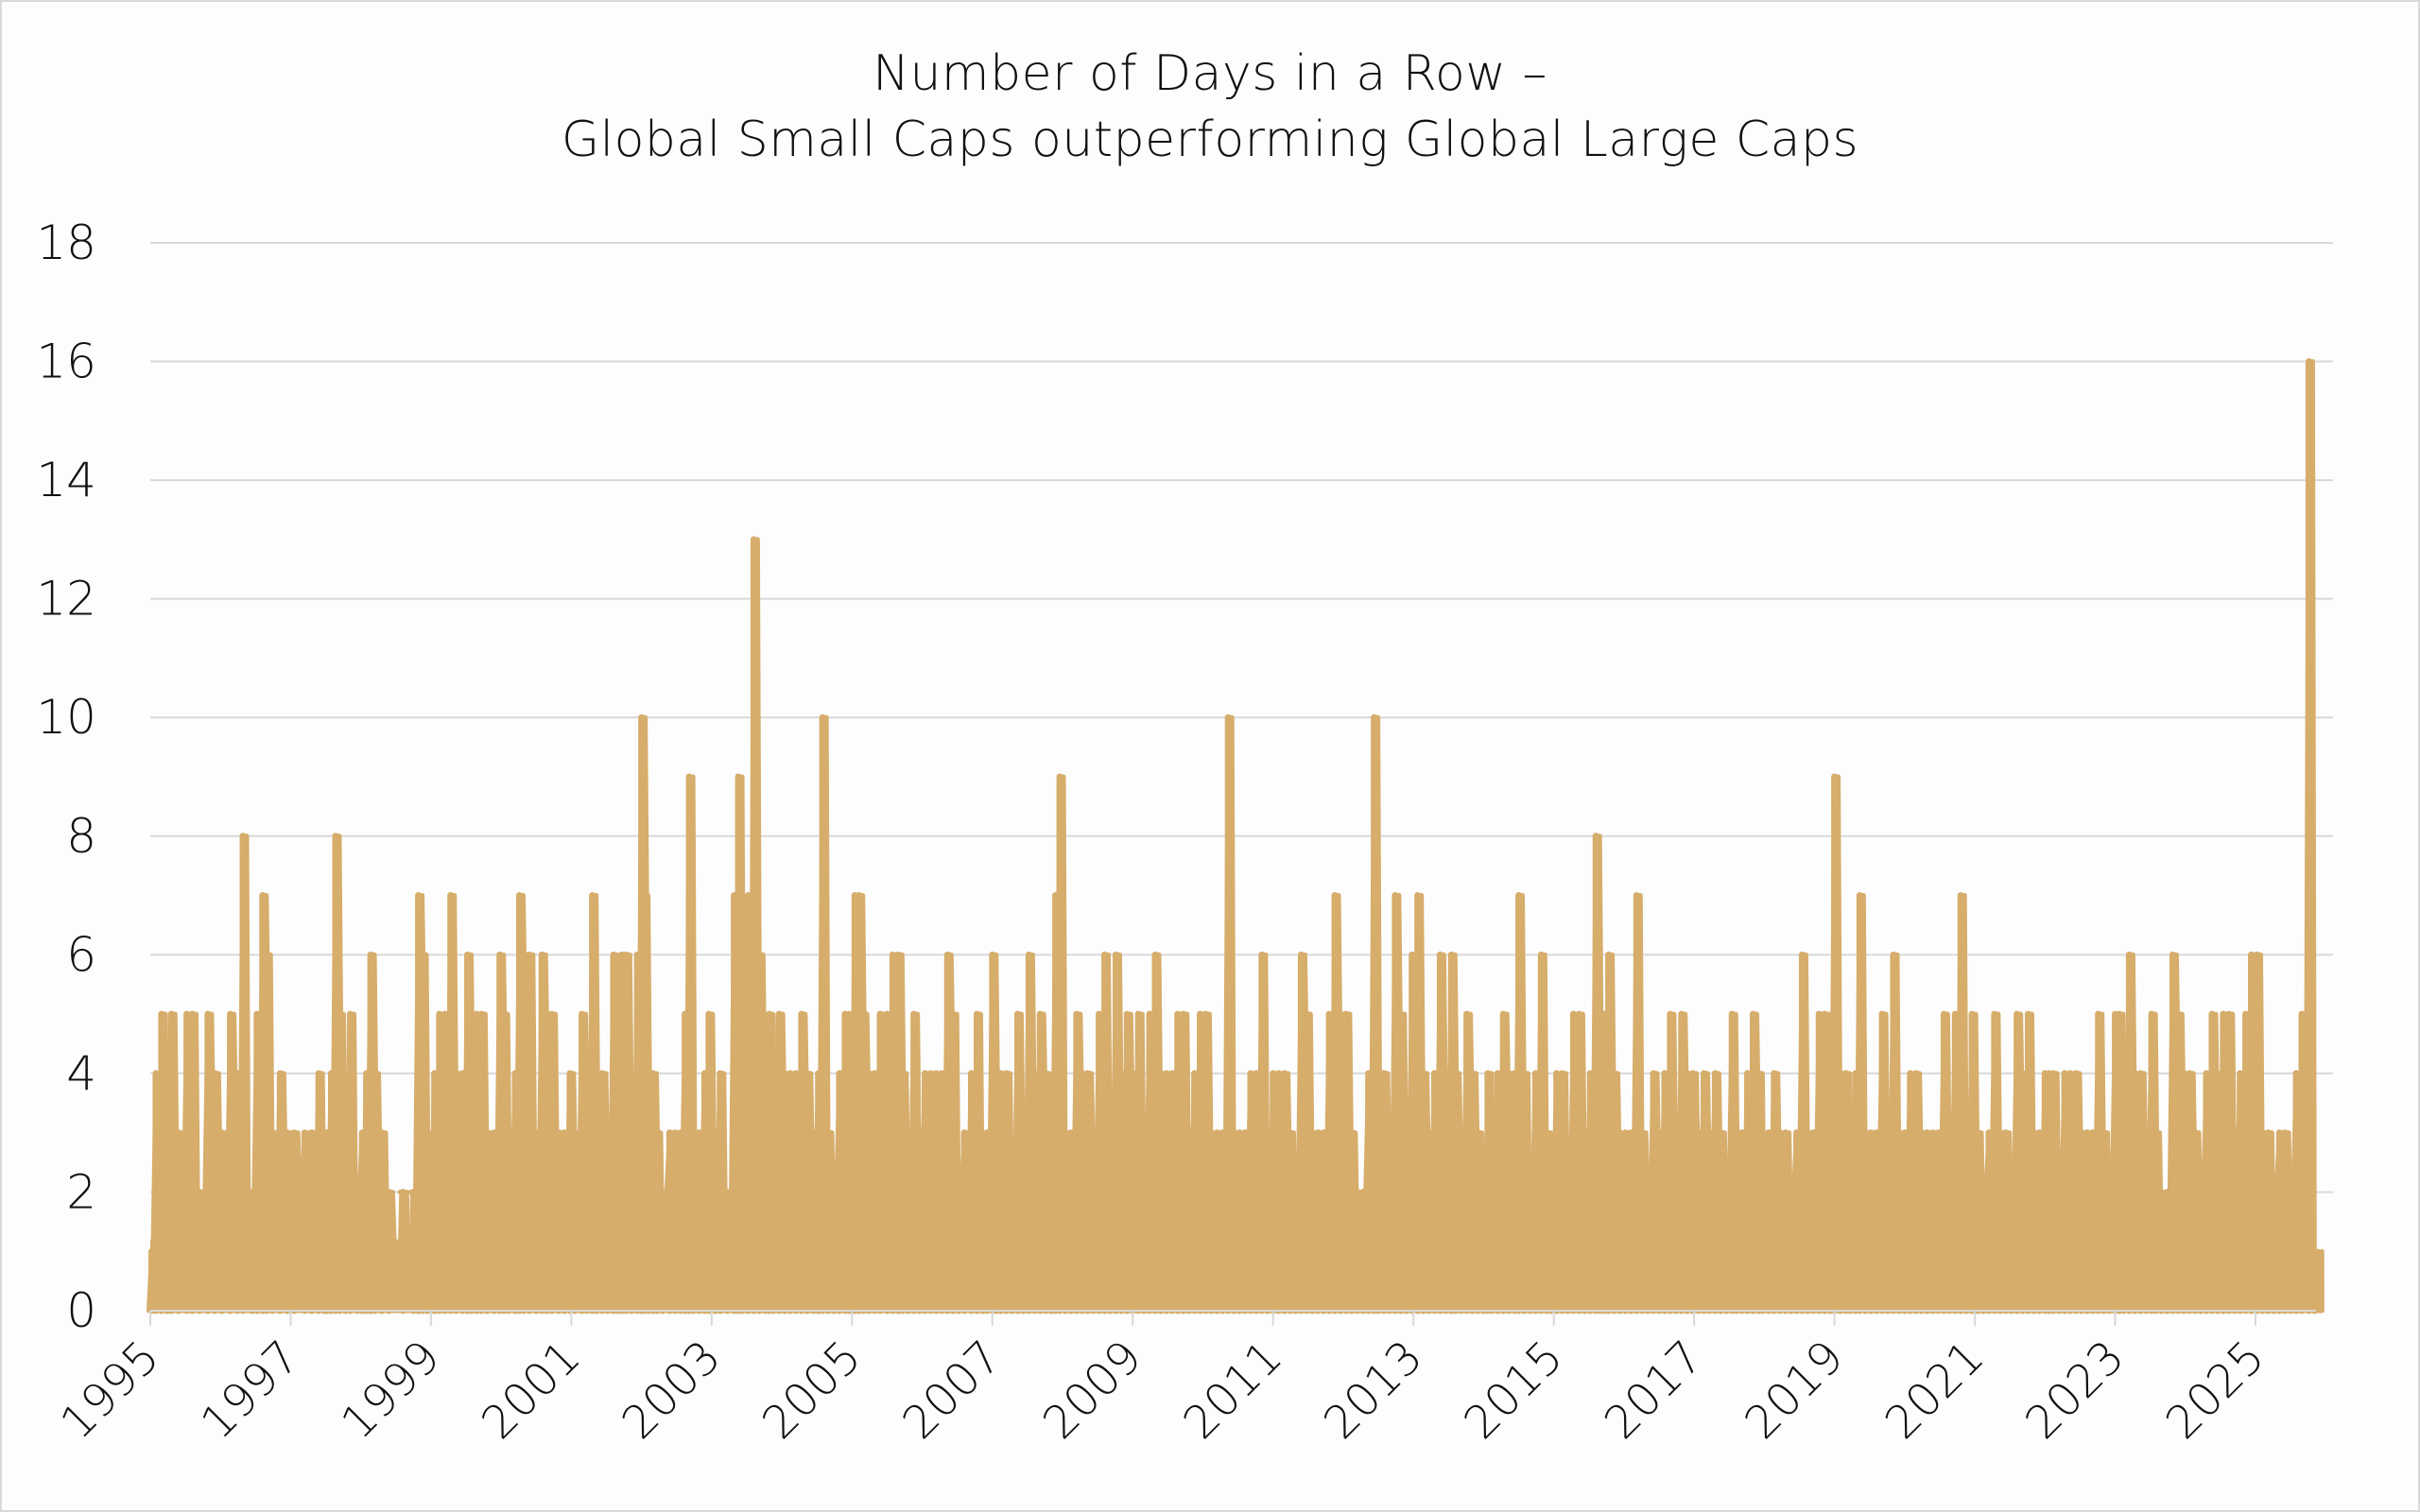 Image resolution: width=2420 pixels, height=1512 pixels. I want to click on x-tick-label: 1995, so click(111, 1390).